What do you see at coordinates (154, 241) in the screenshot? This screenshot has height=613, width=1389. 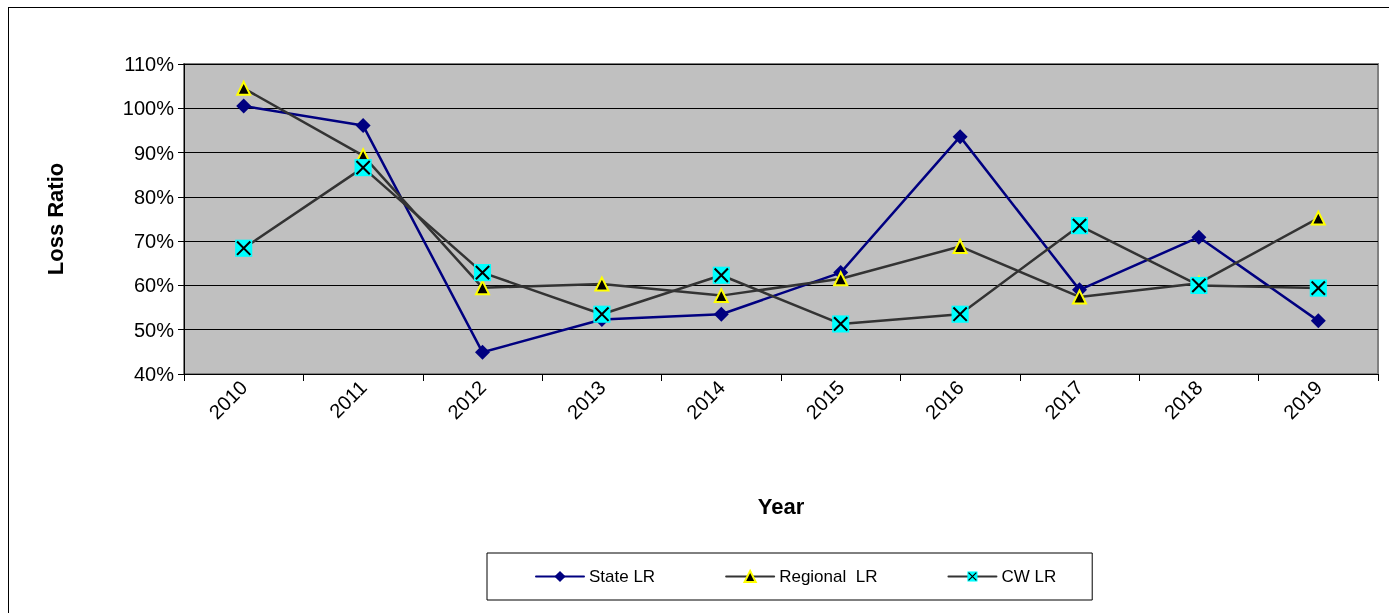 I see `y-tick-label: 70%` at bounding box center [154, 241].